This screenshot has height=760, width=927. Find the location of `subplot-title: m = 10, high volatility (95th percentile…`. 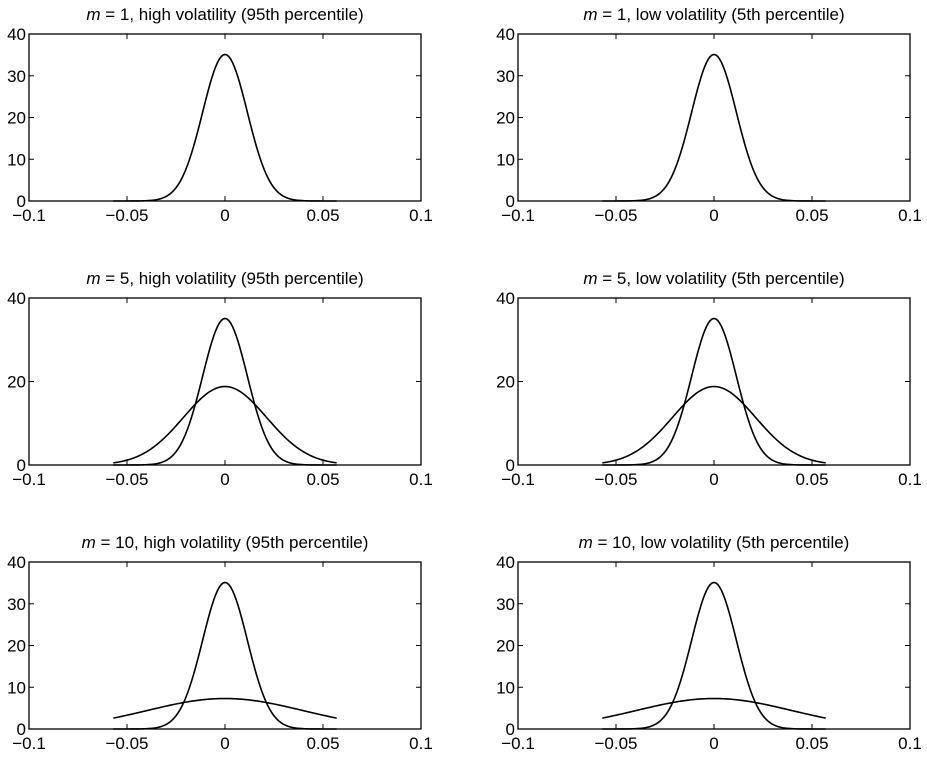

subplot-title: m = 10, high volatility (95th percentile… is located at coordinates (225, 542).